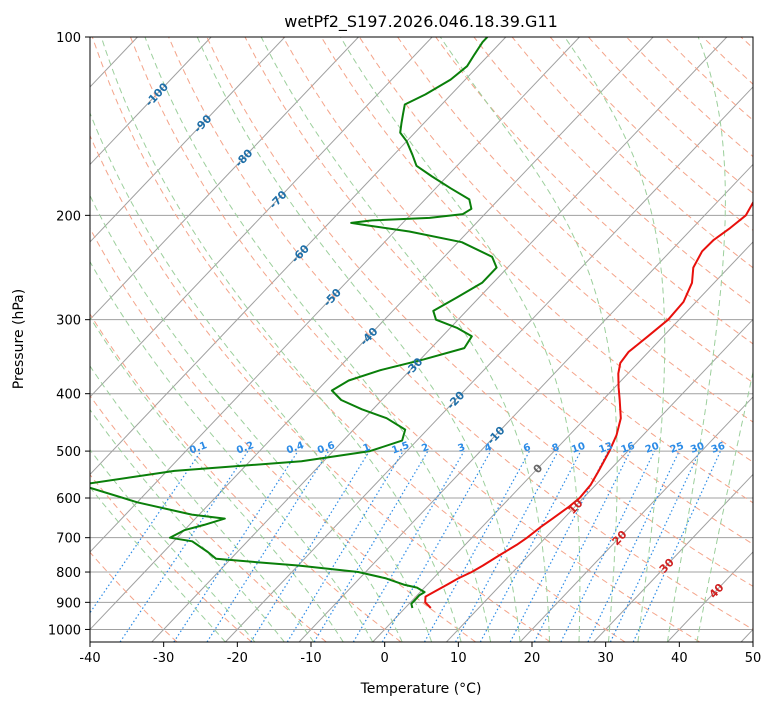 The width and height of the screenshot is (775, 708). Describe the element at coordinates (64, 630) in the screenshot. I see `y-tick-label: 1000` at that location.